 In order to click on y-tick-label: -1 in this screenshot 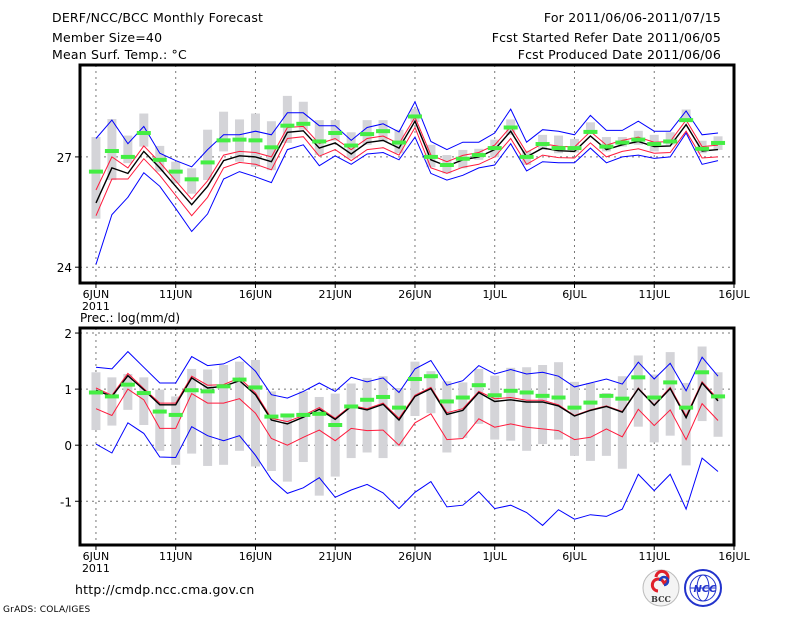, I will do `click(66, 502)`.